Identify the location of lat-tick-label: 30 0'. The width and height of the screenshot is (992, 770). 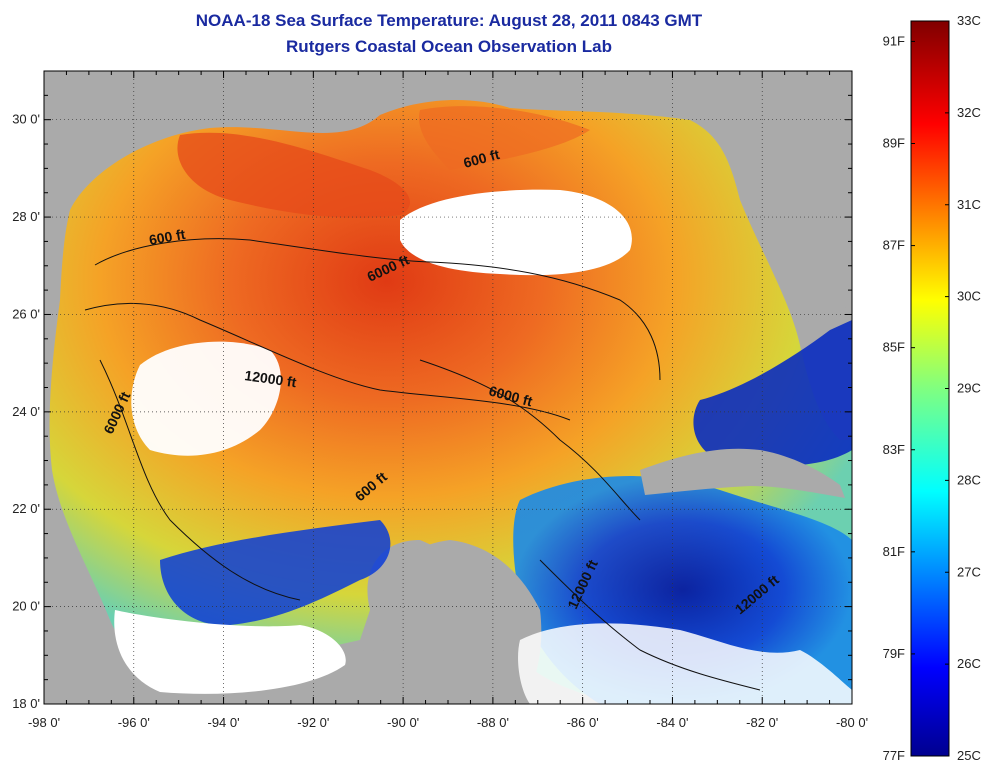
(26, 119).